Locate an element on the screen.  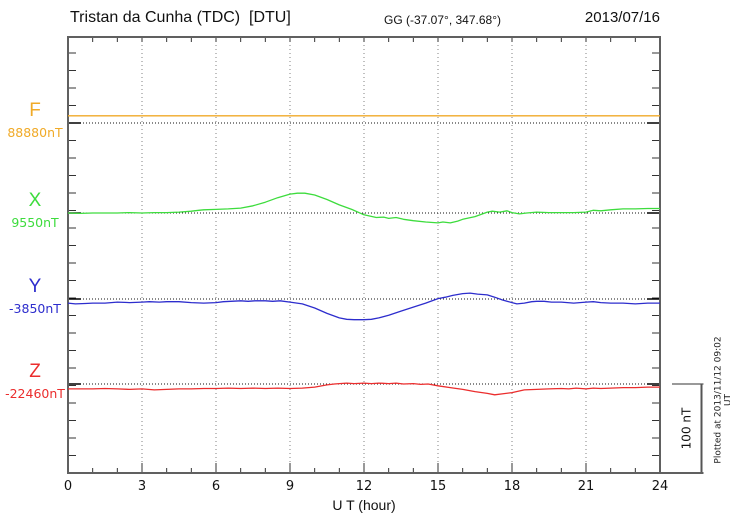
channel-baseline-F: 88880nT is located at coordinates (35, 132).